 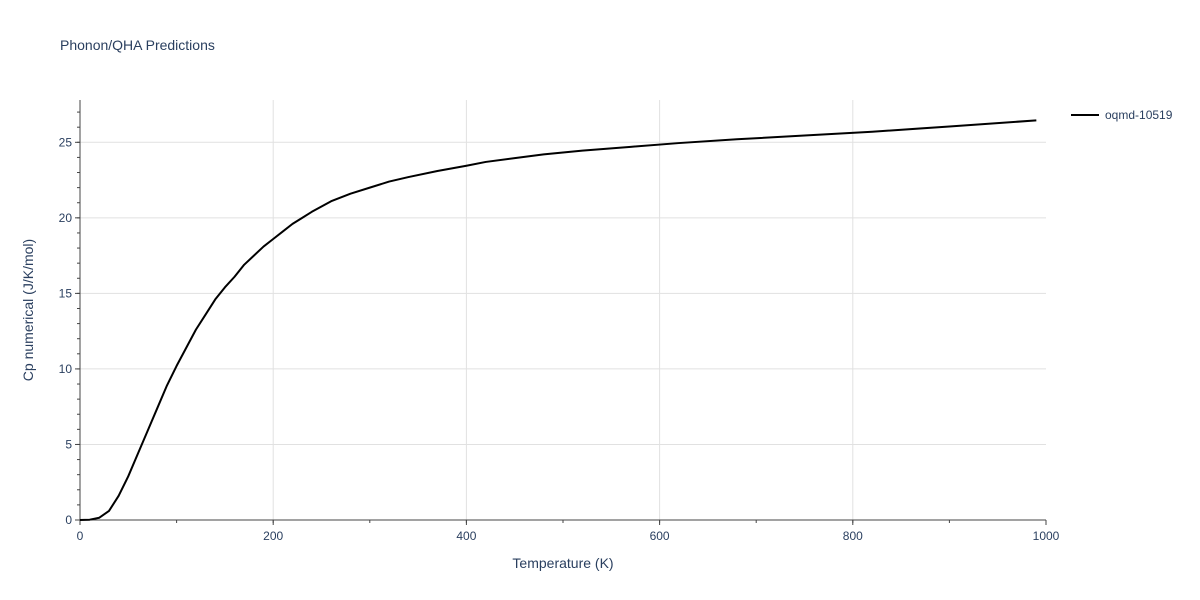 What do you see at coordinates (28, 310) in the screenshot?
I see `y-axis-title: Cp numerical (J/K/mol)` at bounding box center [28, 310].